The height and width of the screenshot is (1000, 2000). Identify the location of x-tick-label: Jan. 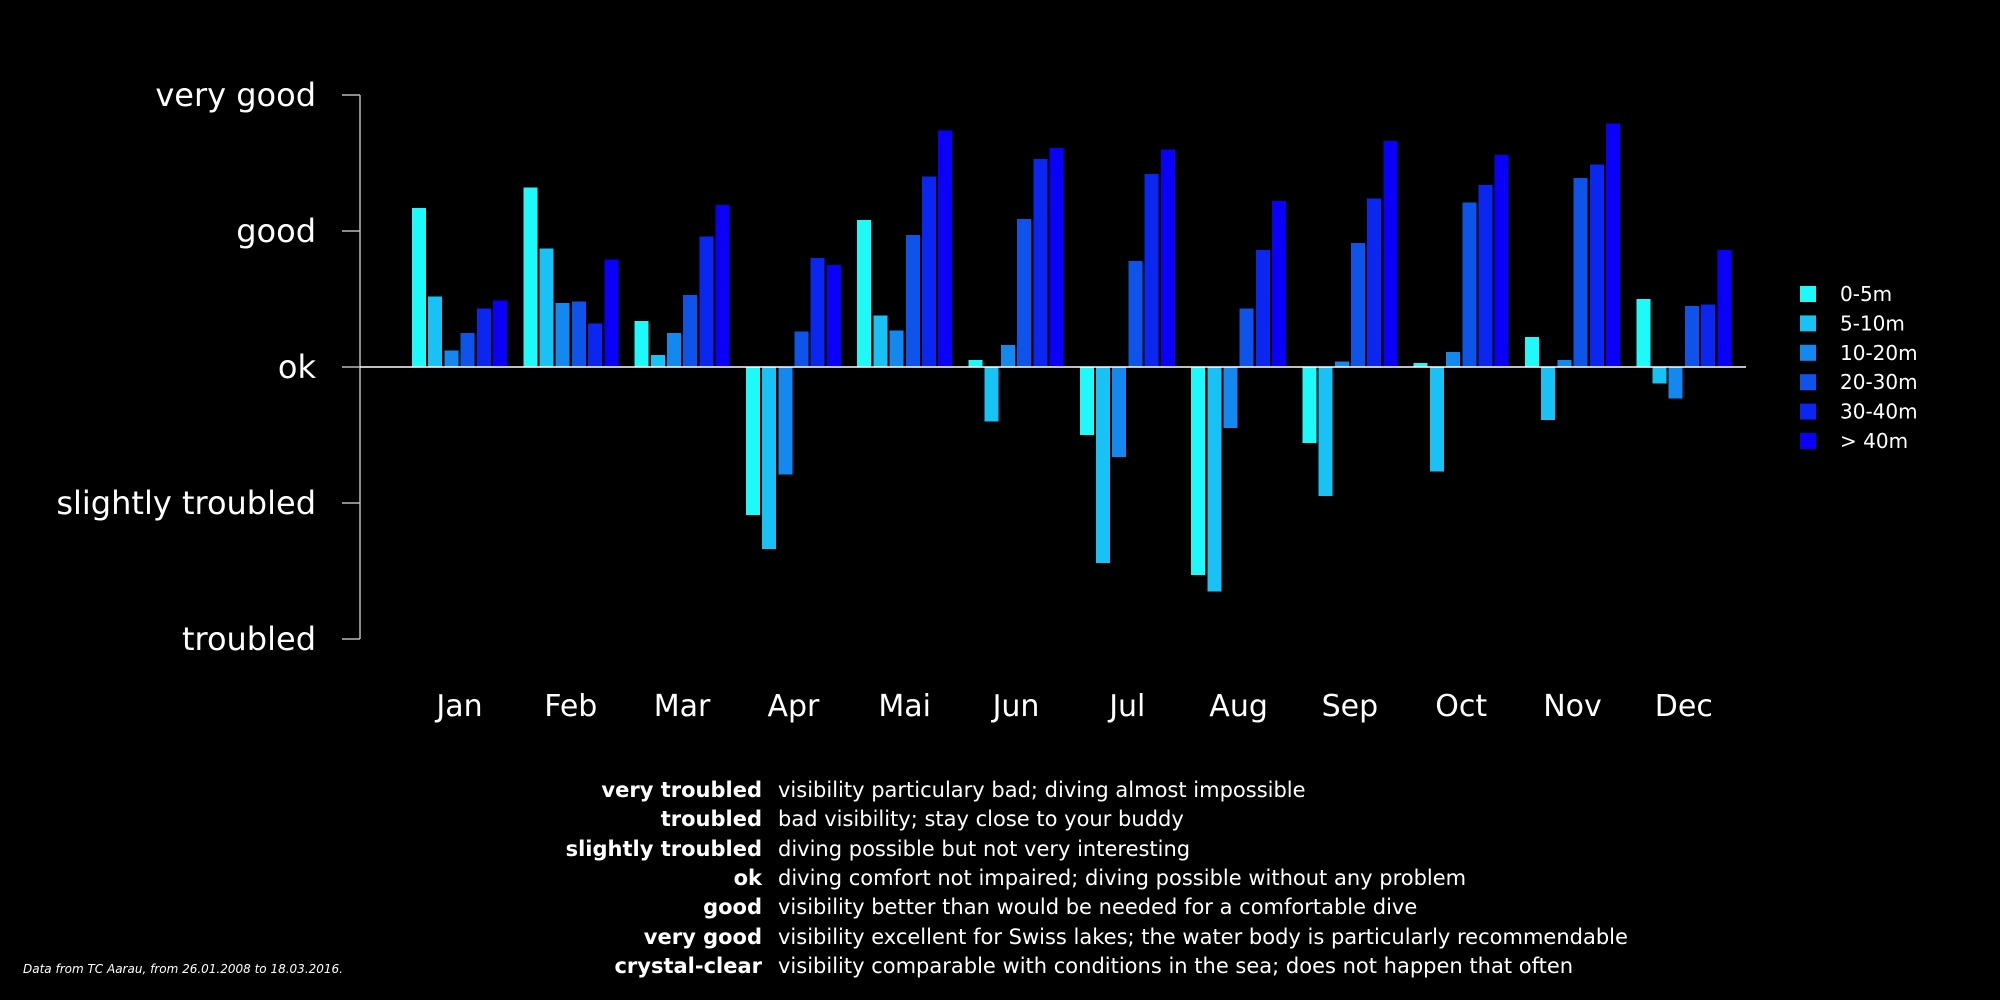
(458, 706).